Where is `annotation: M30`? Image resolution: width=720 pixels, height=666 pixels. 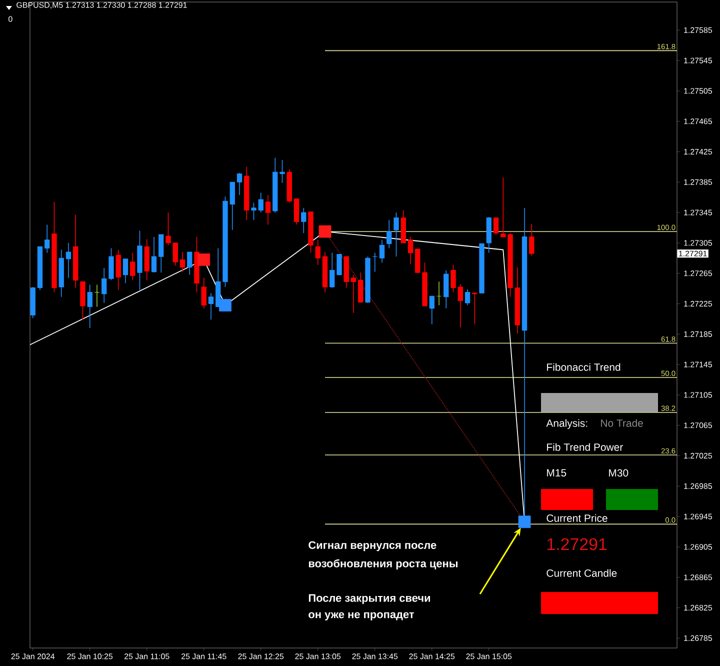 annotation: M30 is located at coordinates (618, 473).